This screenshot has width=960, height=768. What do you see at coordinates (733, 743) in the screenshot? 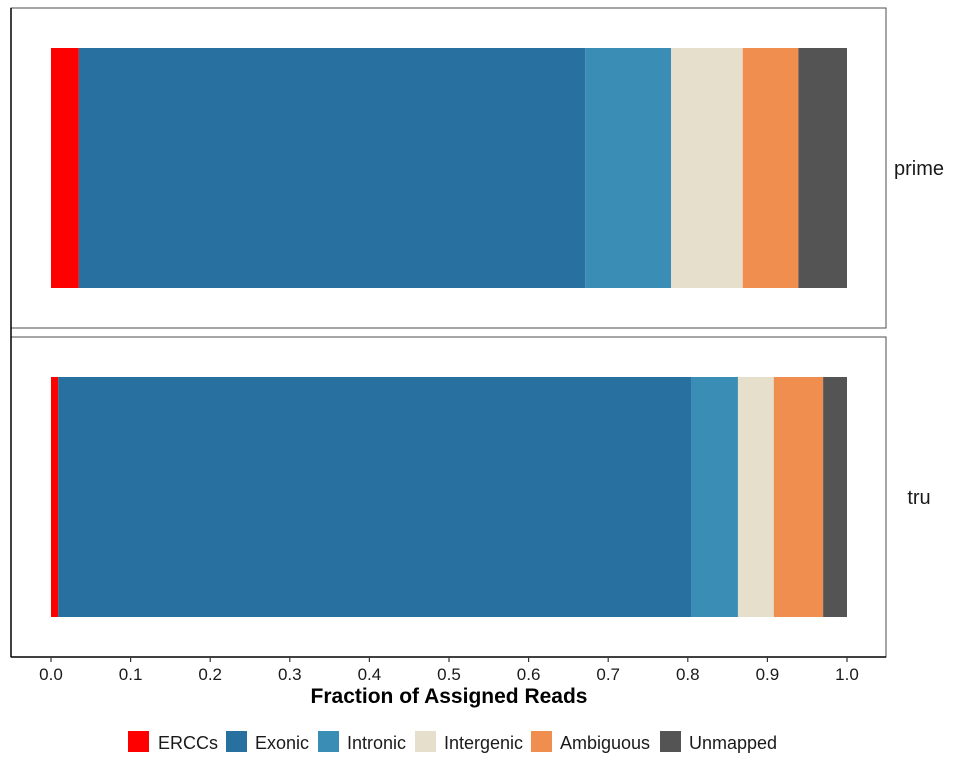
I see `legend-label-unmapped: Unmapped` at bounding box center [733, 743].